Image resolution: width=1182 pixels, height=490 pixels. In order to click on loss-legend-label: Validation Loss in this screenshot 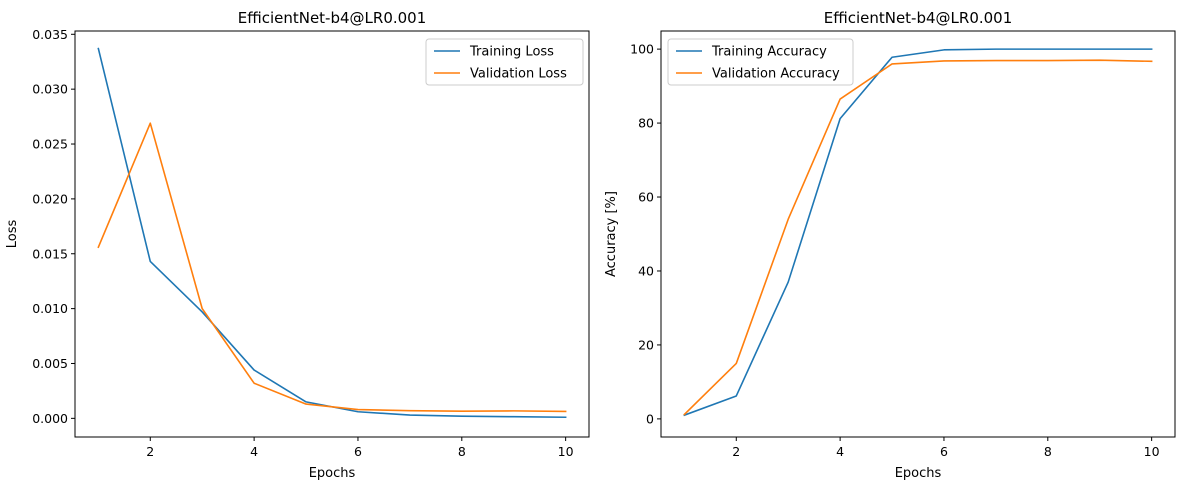, I will do `click(518, 74)`.